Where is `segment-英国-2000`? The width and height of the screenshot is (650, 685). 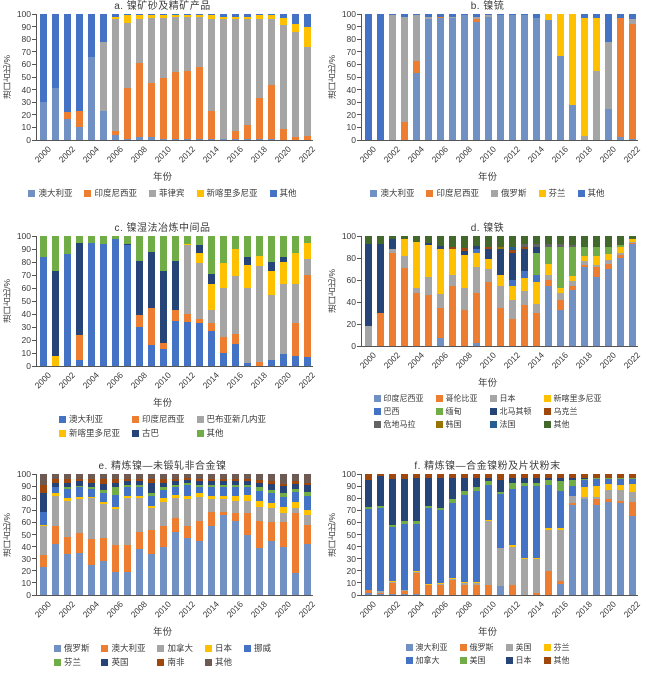
segment-英国-2000 is located at coordinates (43, 502).